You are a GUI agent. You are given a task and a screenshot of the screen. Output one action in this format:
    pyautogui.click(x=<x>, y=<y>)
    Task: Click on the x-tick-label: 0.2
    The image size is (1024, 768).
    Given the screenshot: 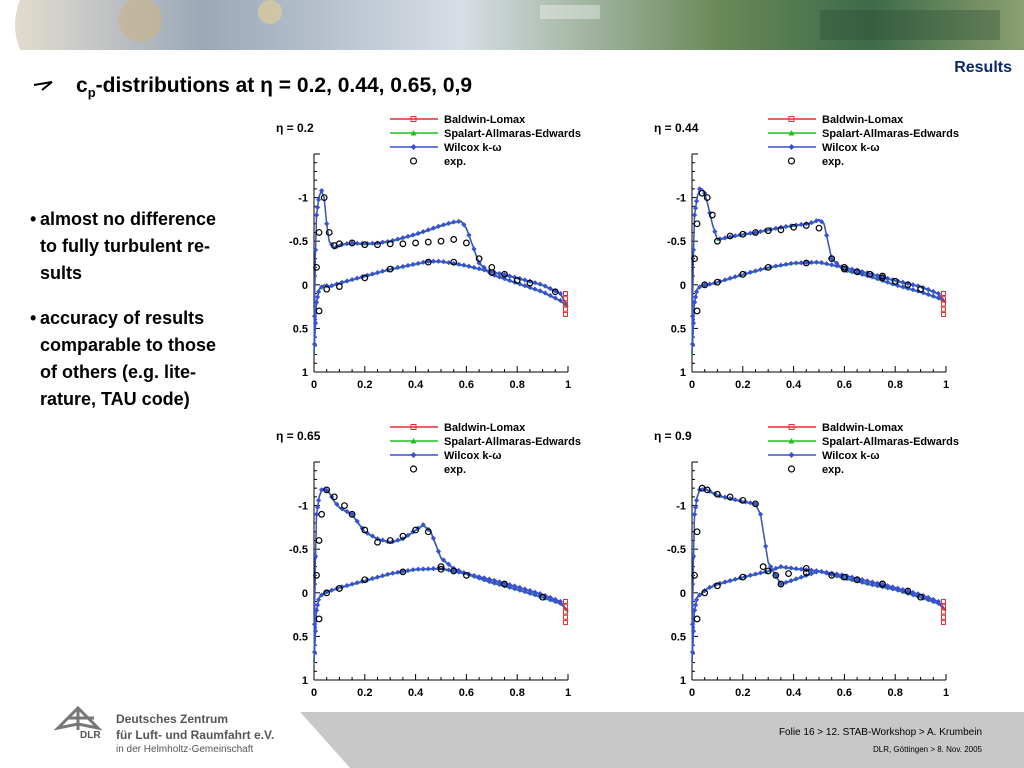 What is the action you would take?
    pyautogui.click(x=364, y=693)
    